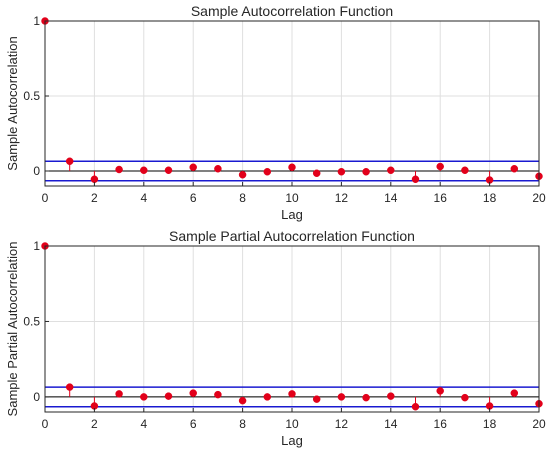 The width and height of the screenshot is (550, 455). What do you see at coordinates (45, 198) in the screenshot?
I see `acf-x-tick-label: 0` at bounding box center [45, 198].